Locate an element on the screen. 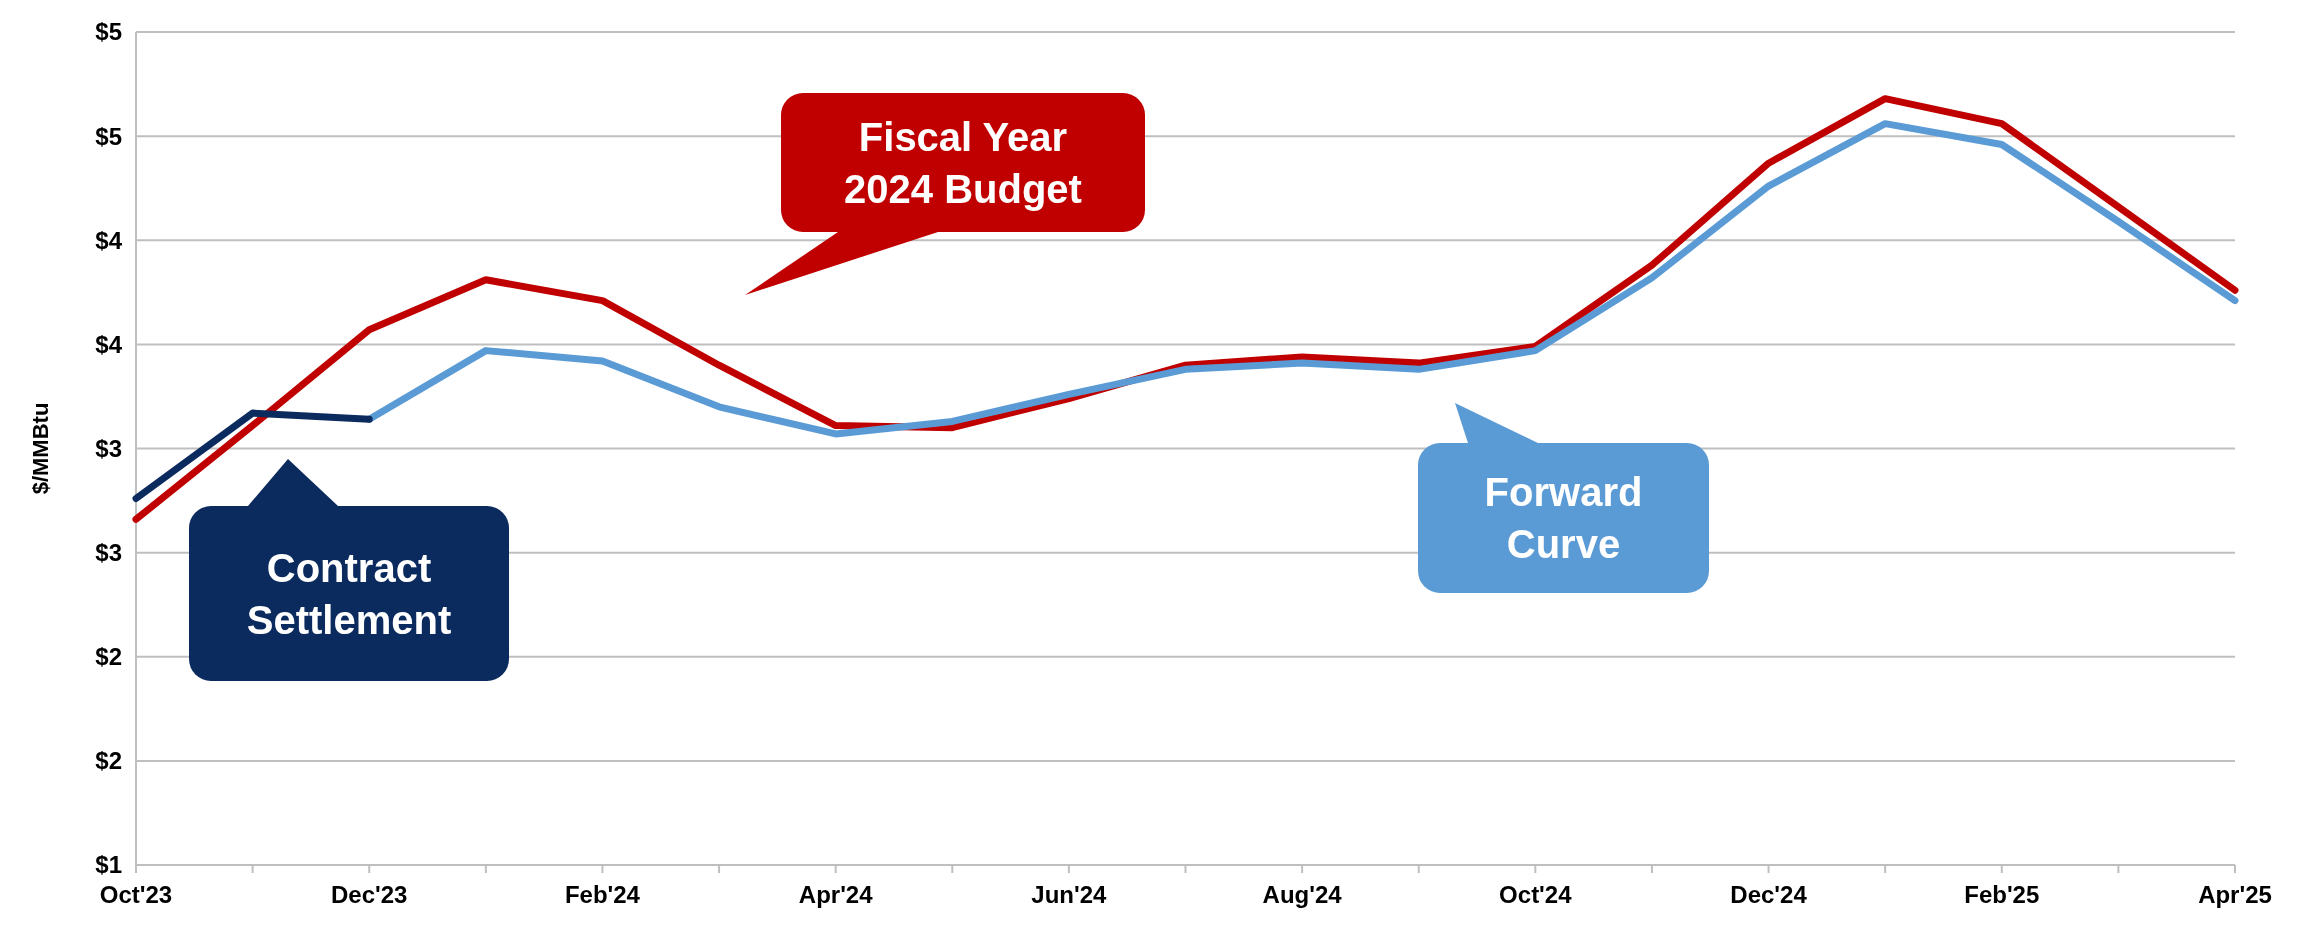  x-tick-label: Apr'25 is located at coordinates (2235, 894).